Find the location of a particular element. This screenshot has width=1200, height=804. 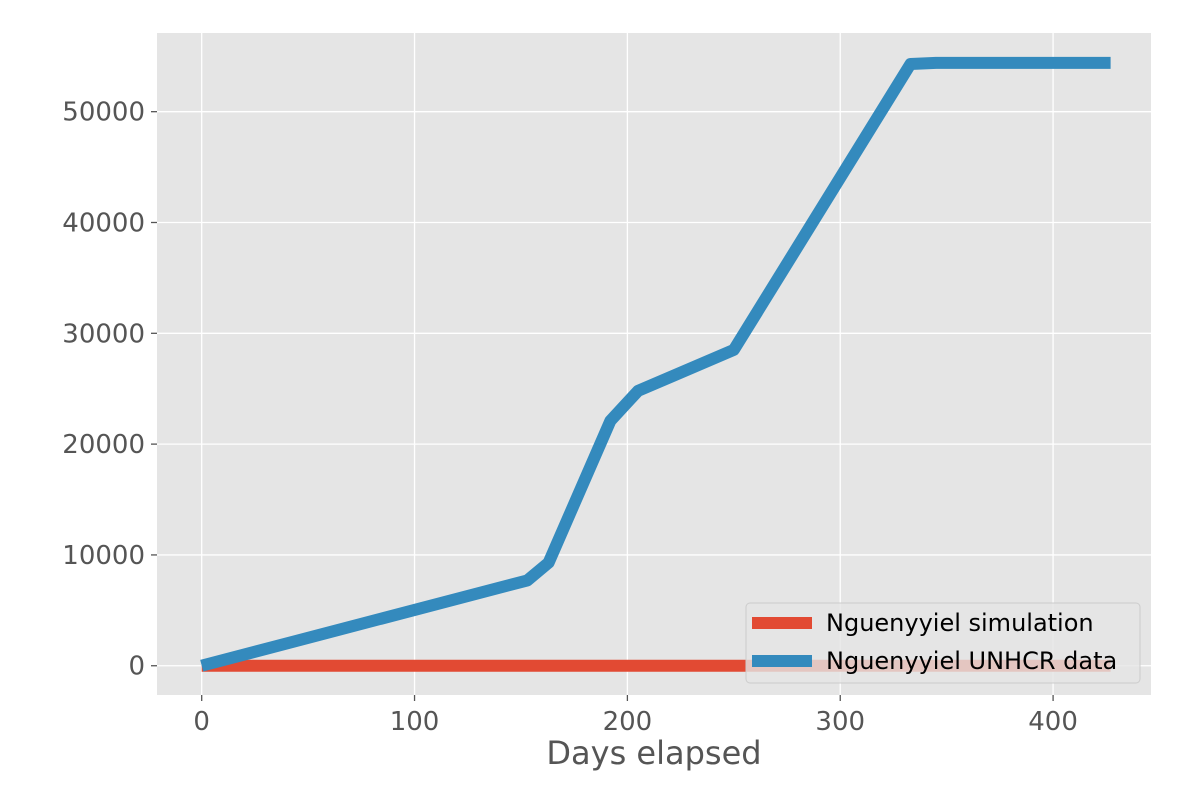

legend-box is located at coordinates (943, 643).